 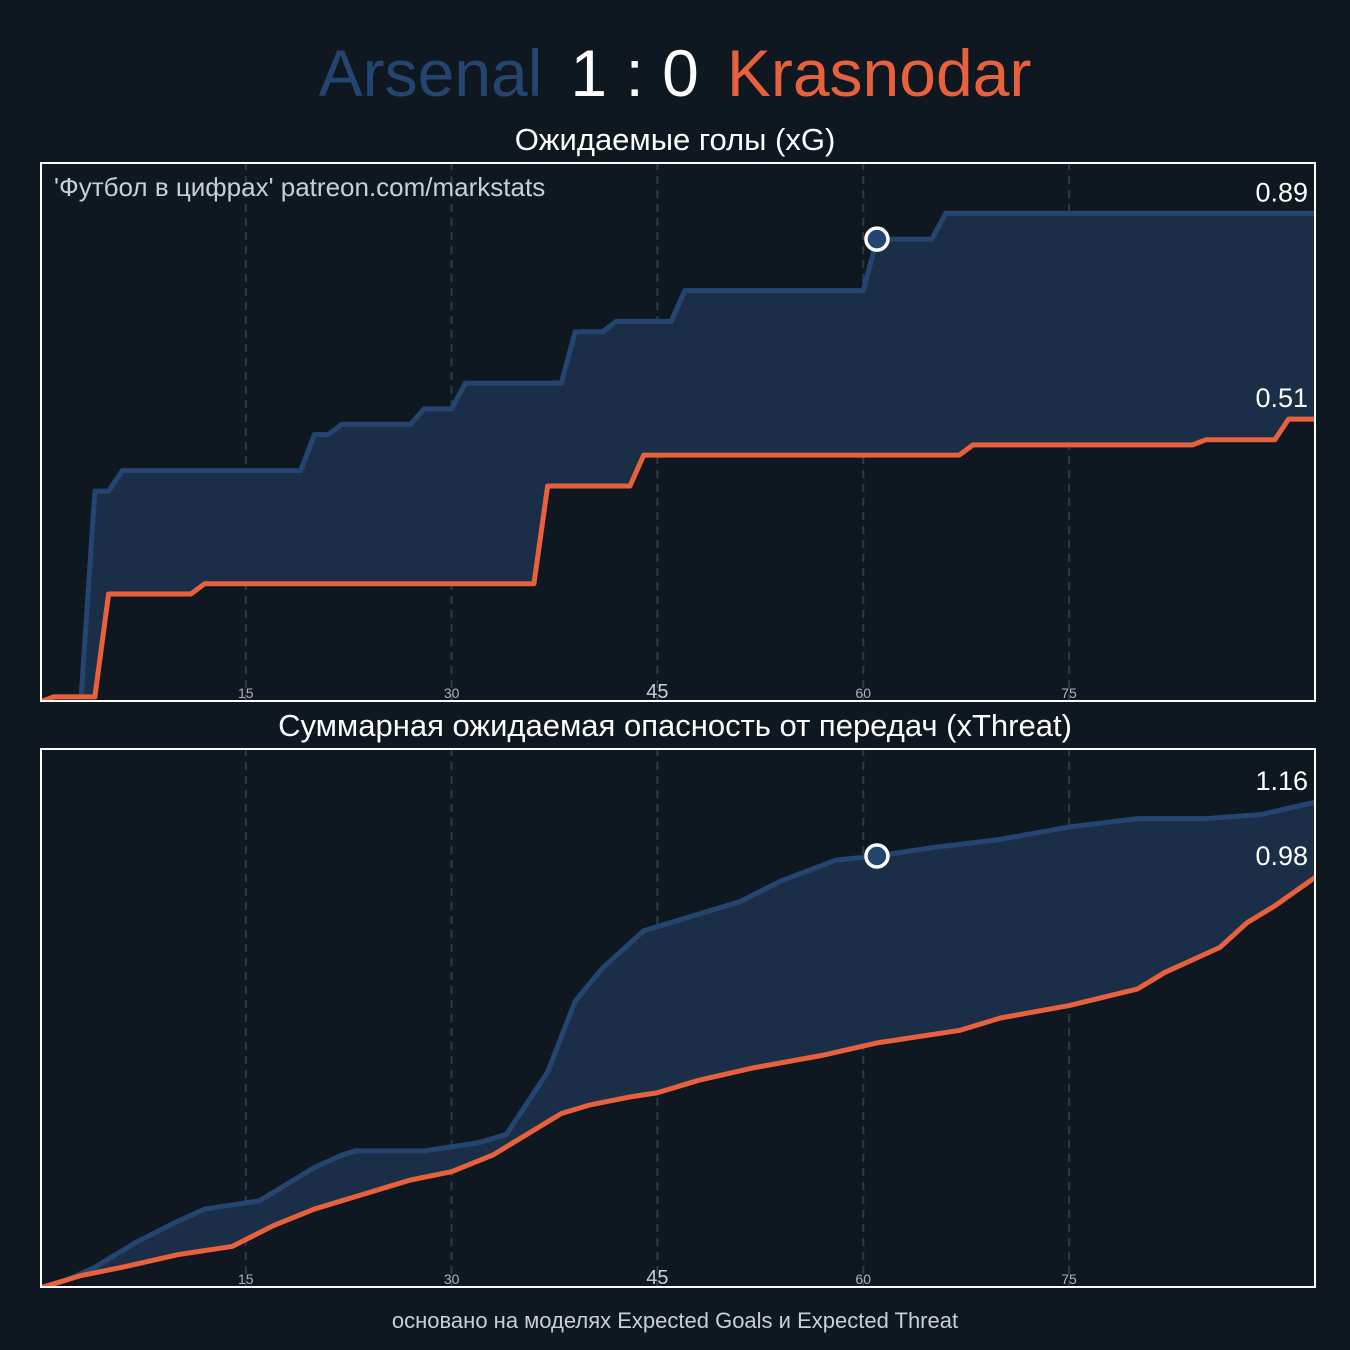 What do you see at coordinates (452, 1279) in the screenshot?
I see `xthreat-xtick-label-30: 30` at bounding box center [452, 1279].